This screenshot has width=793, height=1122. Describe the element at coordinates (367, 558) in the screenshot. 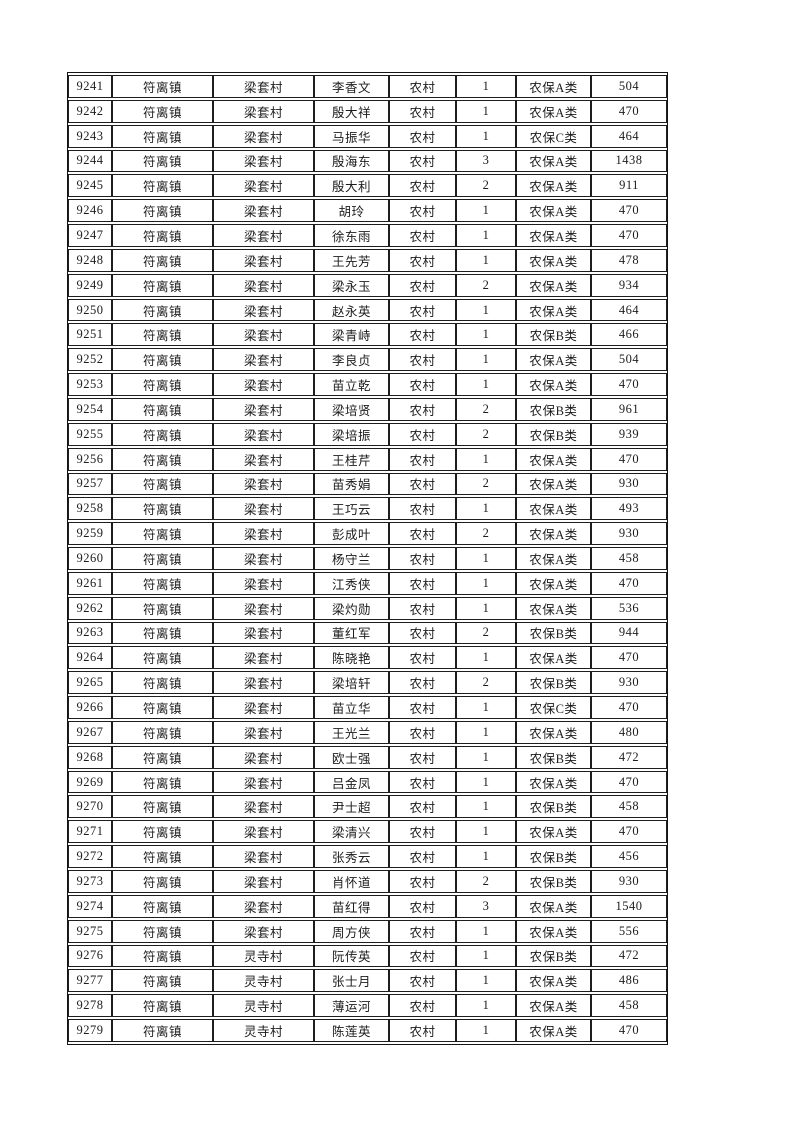

I see `table-row: 9260 符离镇 梁套村 杨守兰 农村 1 农保A类 458` at that location.